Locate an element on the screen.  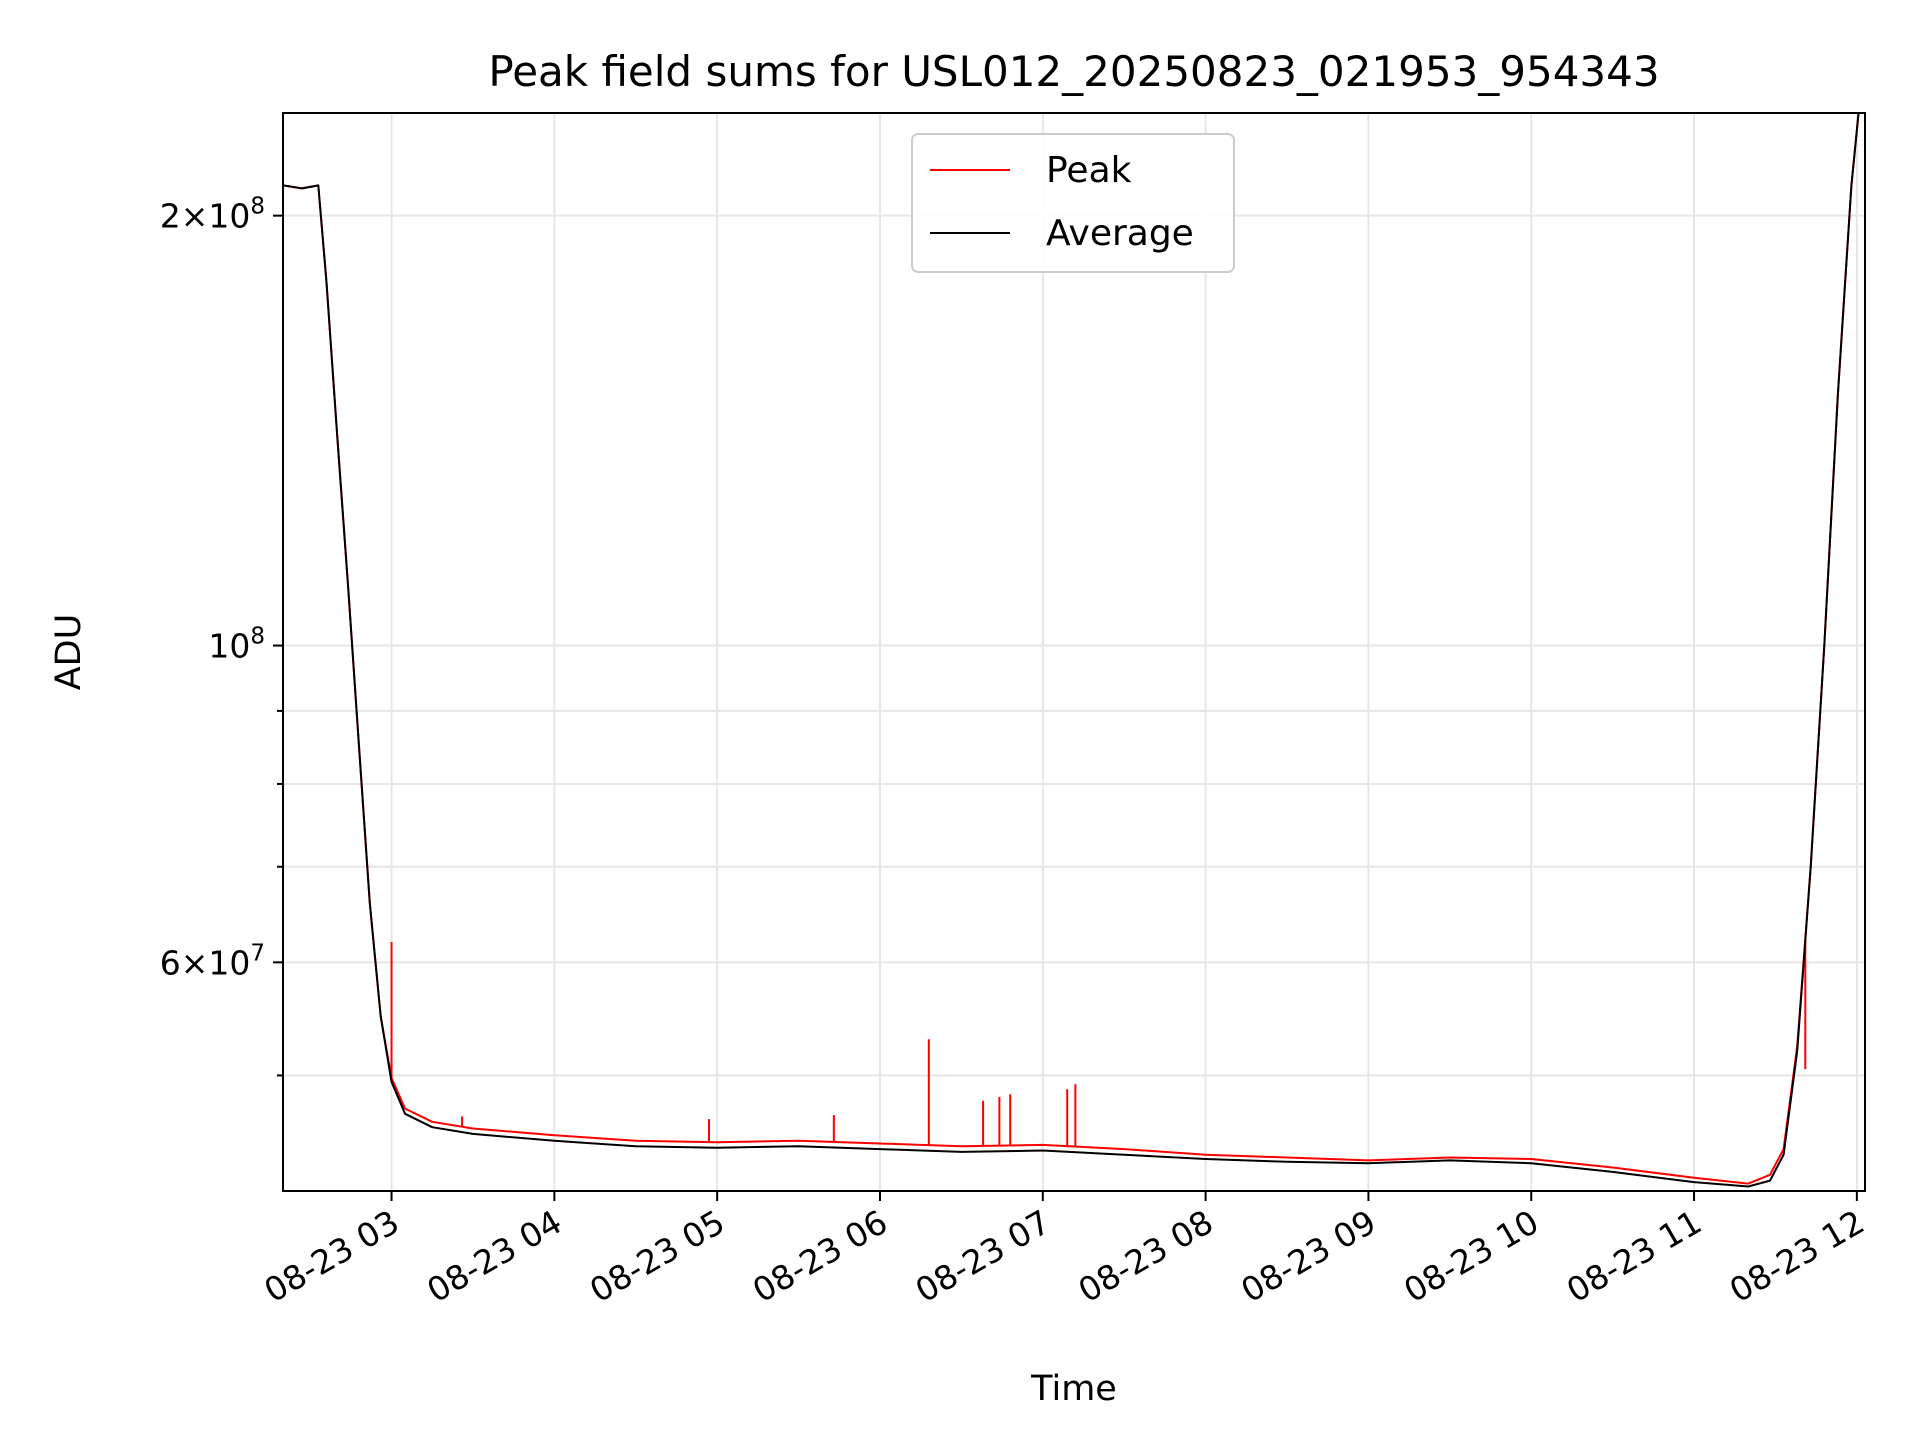
y-tick-label: 108 is located at coordinates (236, 645).